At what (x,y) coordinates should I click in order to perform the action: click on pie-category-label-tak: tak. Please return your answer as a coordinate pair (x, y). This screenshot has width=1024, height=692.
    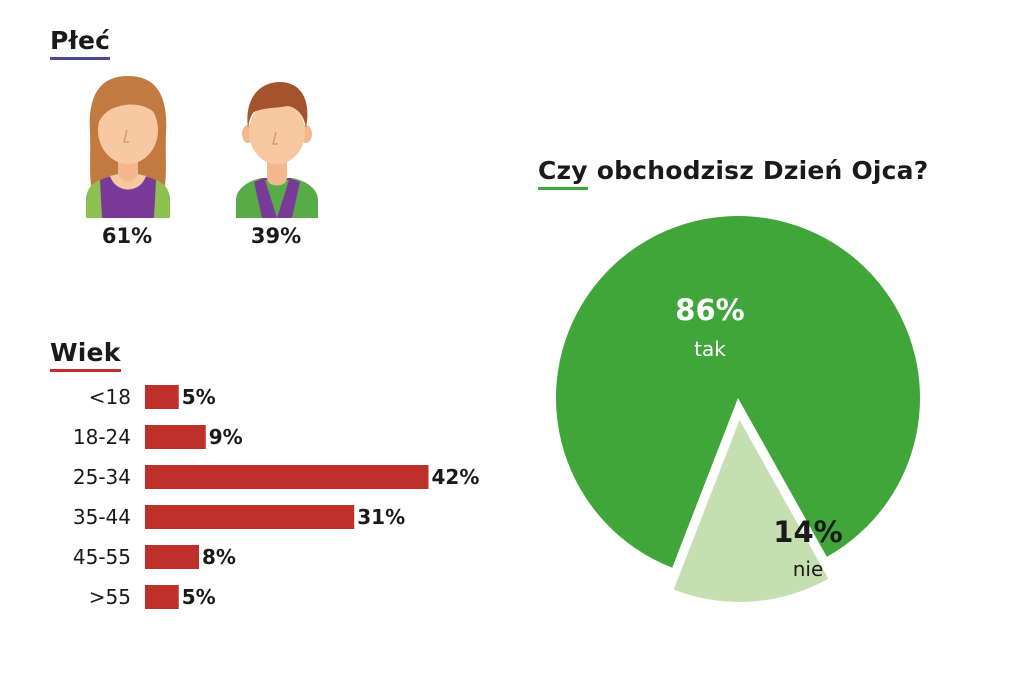
    Looking at the image, I should click on (710, 349).